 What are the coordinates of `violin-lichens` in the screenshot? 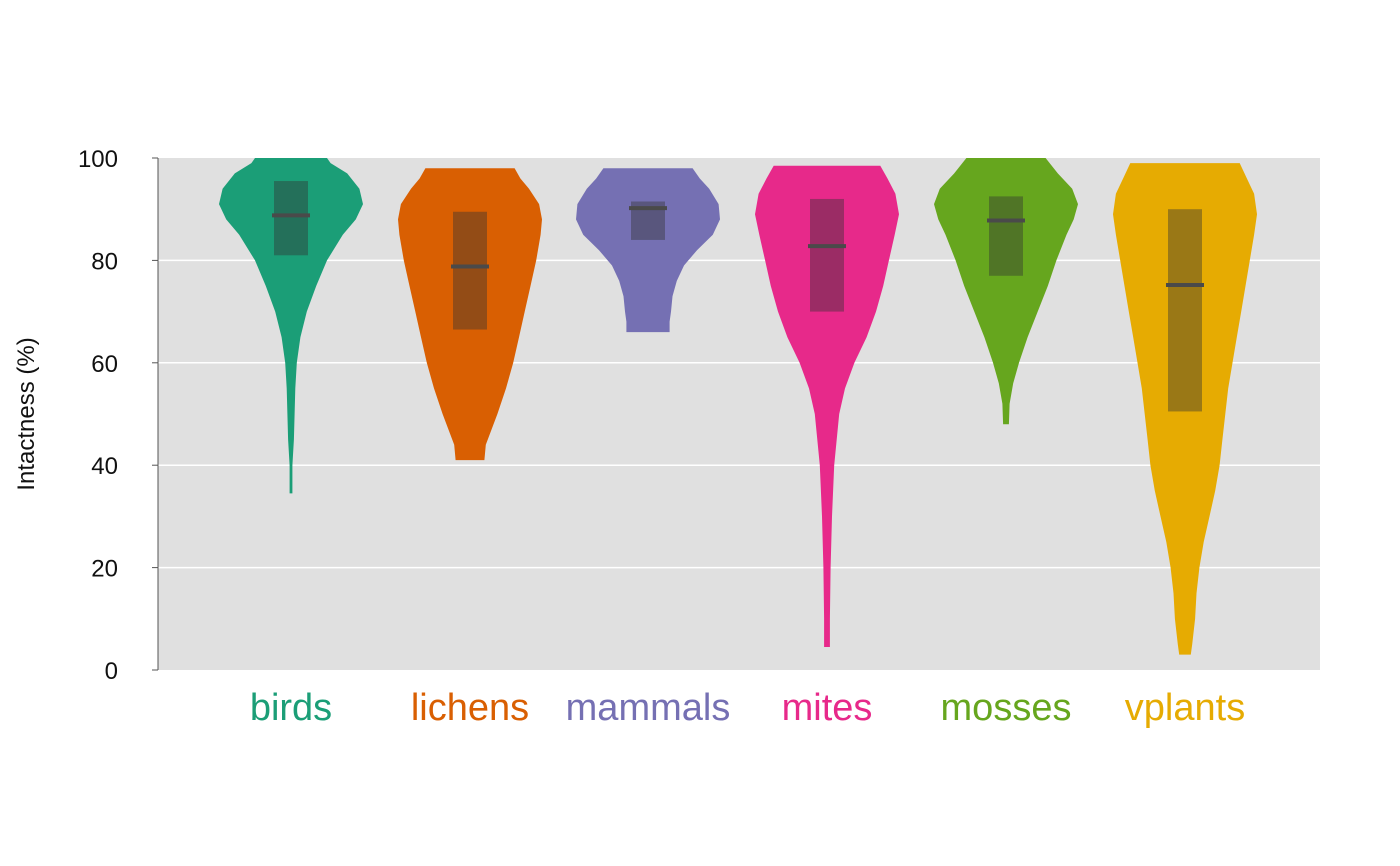 It's located at (470, 314).